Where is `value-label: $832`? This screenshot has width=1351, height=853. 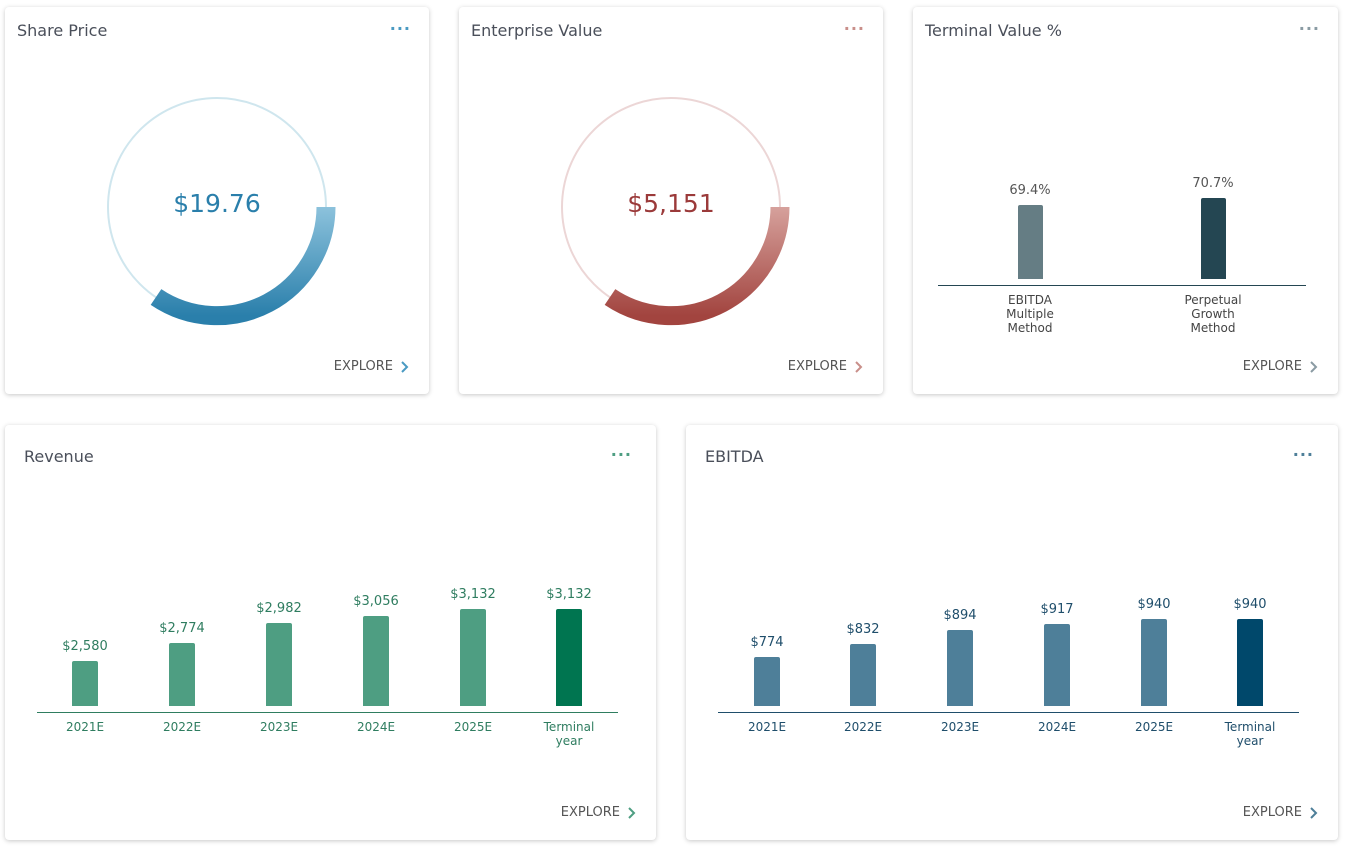
value-label: $832 is located at coordinates (863, 629).